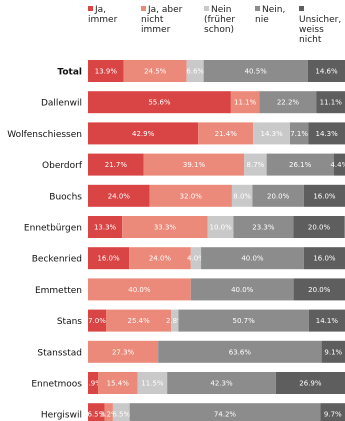  Describe the element at coordinates (61, 416) in the screenshot. I see `category-label: Hergiswil` at that location.